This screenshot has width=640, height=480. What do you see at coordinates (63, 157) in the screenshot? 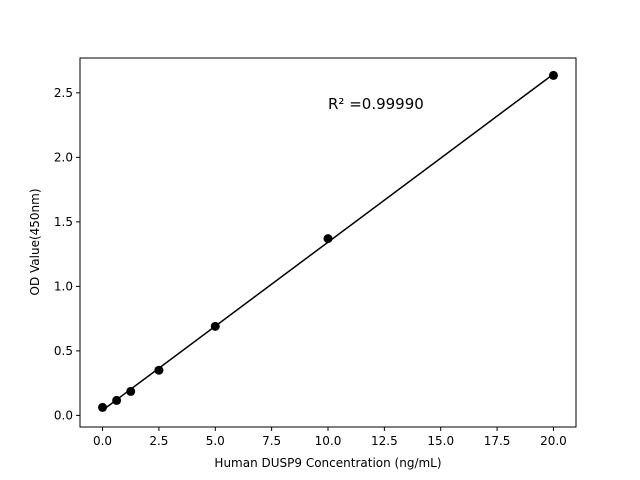
I see `y-tick-label: 2.0` at bounding box center [63, 157].